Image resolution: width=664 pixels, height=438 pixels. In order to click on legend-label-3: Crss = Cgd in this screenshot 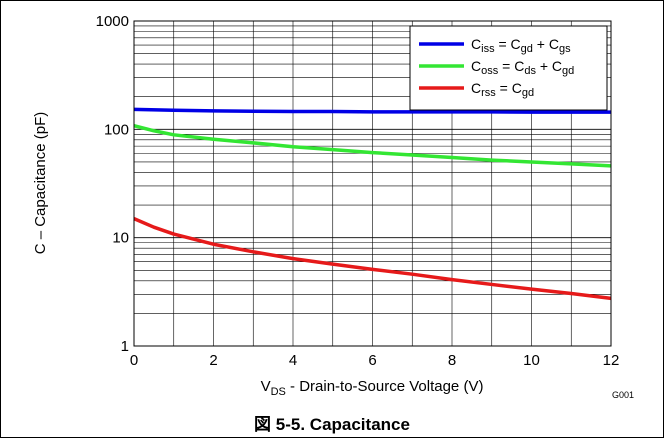, I will do `click(502, 89)`.